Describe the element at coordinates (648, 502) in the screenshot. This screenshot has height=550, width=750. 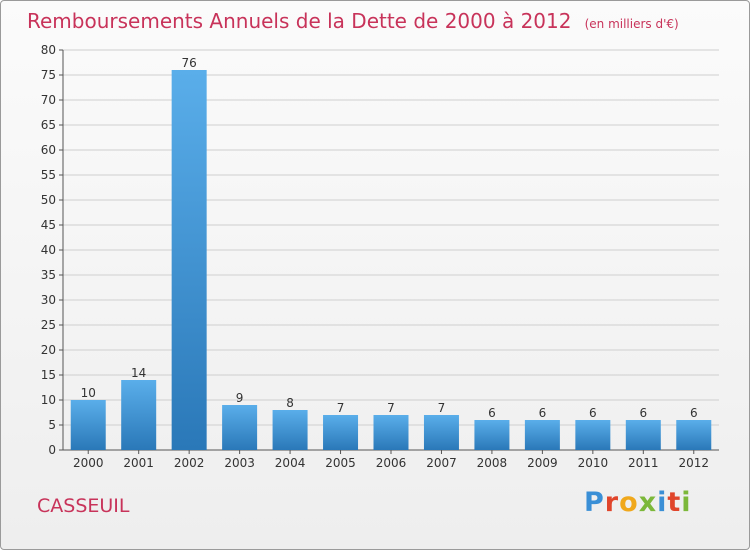
I see `brand-letter: x` at that location.